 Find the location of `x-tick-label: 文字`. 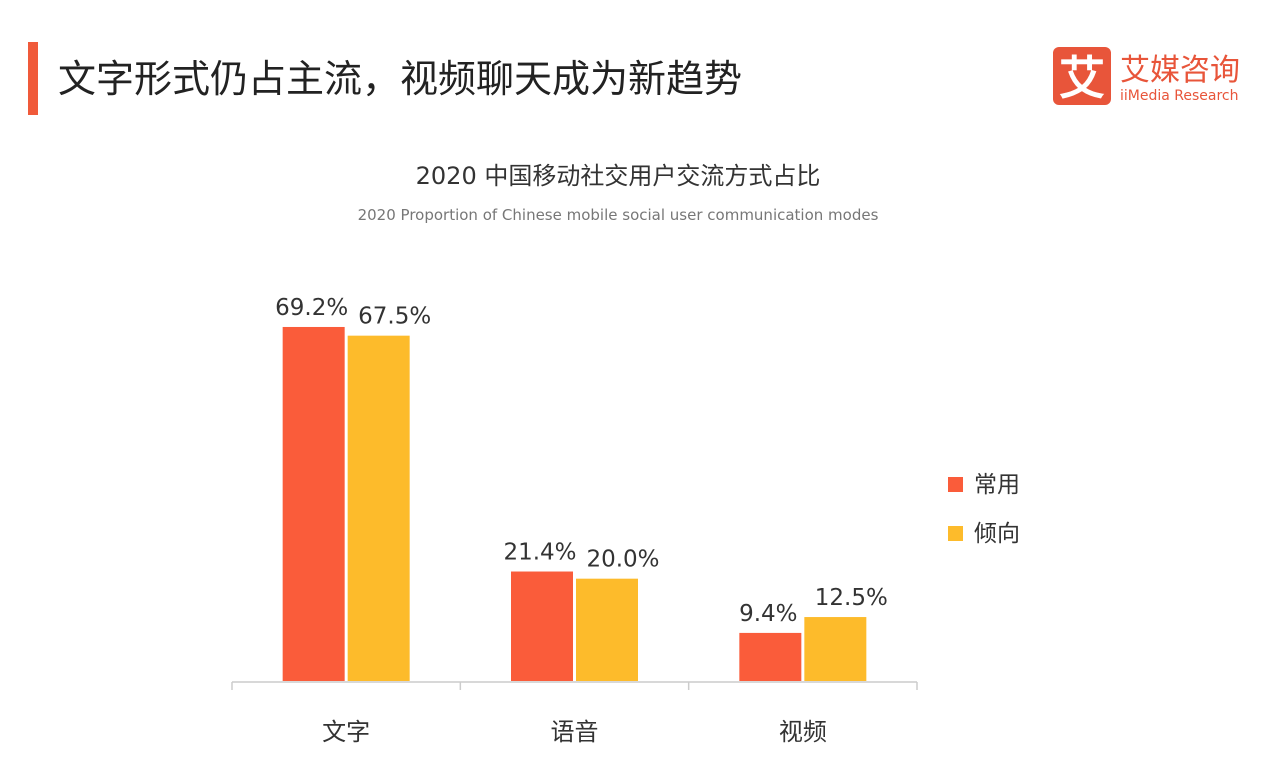

x-tick-label: 文字 is located at coordinates (346, 732).